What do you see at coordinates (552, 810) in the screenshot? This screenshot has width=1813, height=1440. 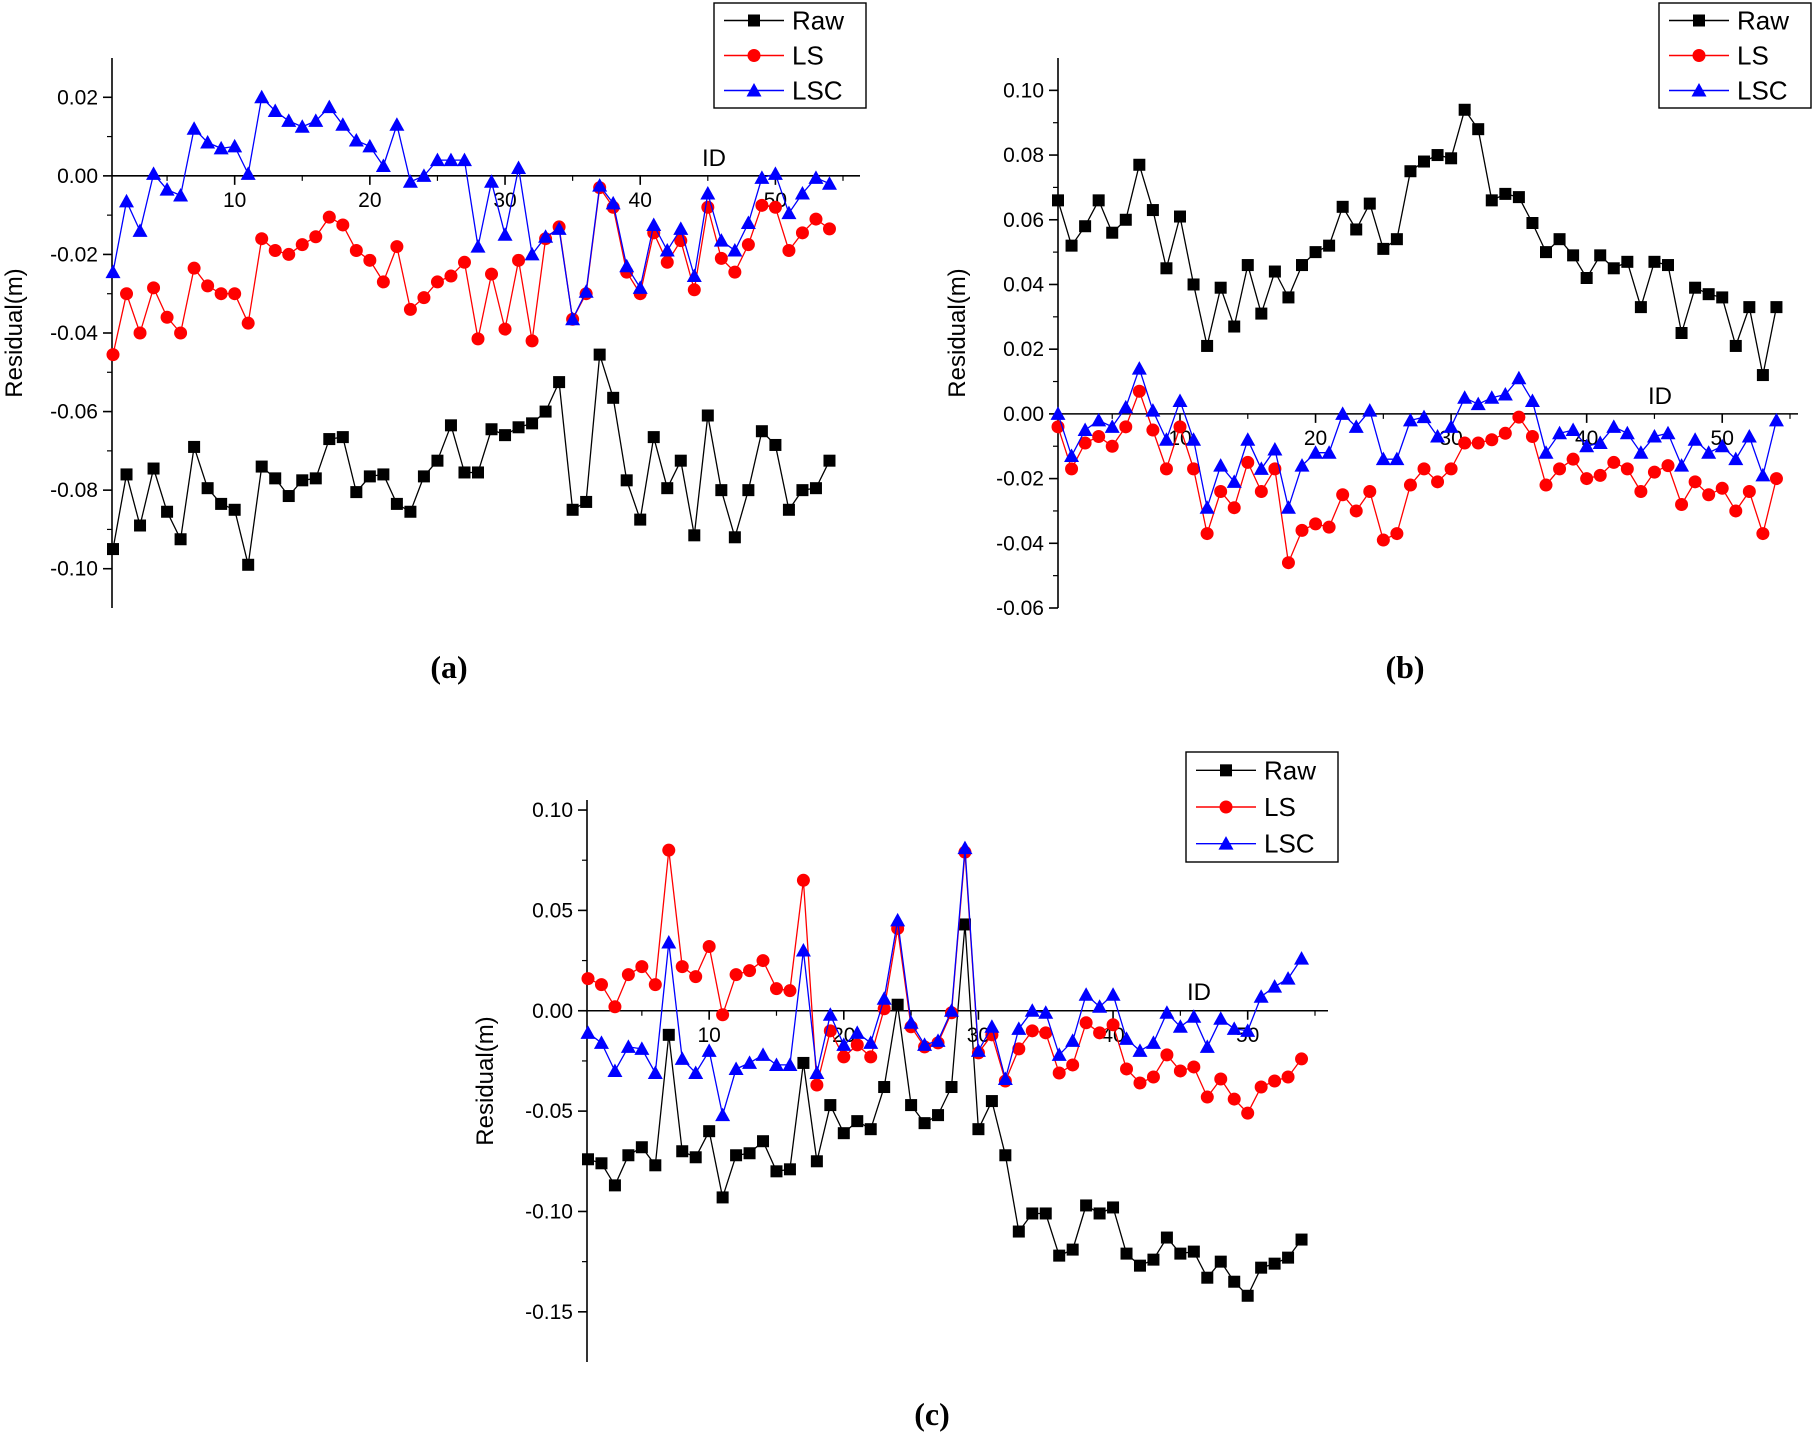 I see `y-tick-label: 0.10` at bounding box center [552, 810].